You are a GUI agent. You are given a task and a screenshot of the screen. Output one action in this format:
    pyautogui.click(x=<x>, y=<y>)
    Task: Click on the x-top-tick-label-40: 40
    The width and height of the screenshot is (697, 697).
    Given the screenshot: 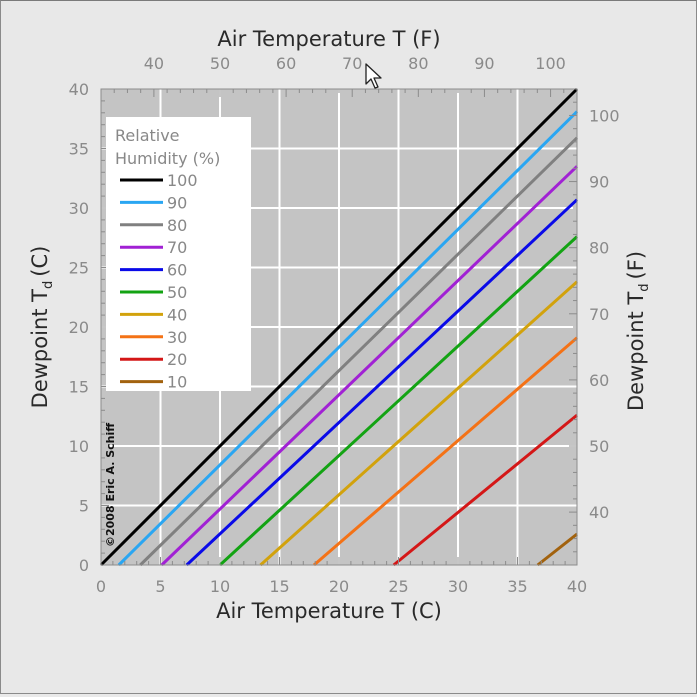 What is the action you would take?
    pyautogui.click(x=154, y=63)
    